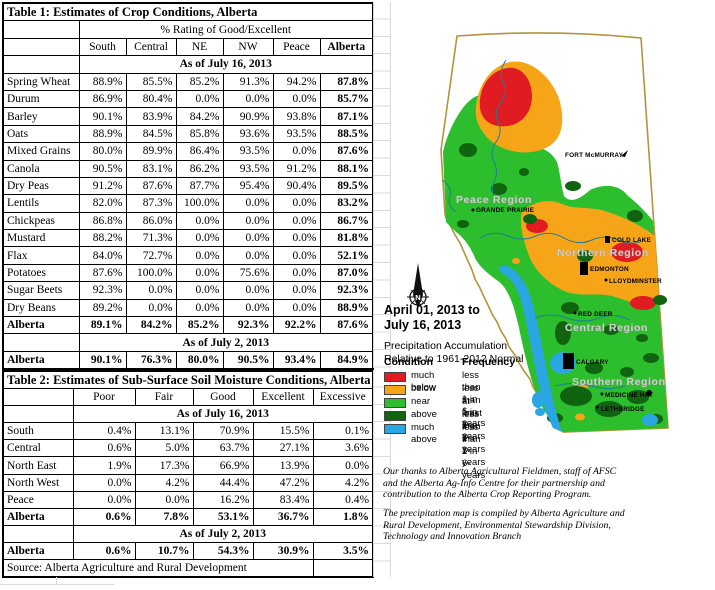  What do you see at coordinates (164, 465) in the screenshot?
I see `cell-value: 17.3%` at bounding box center [164, 465].